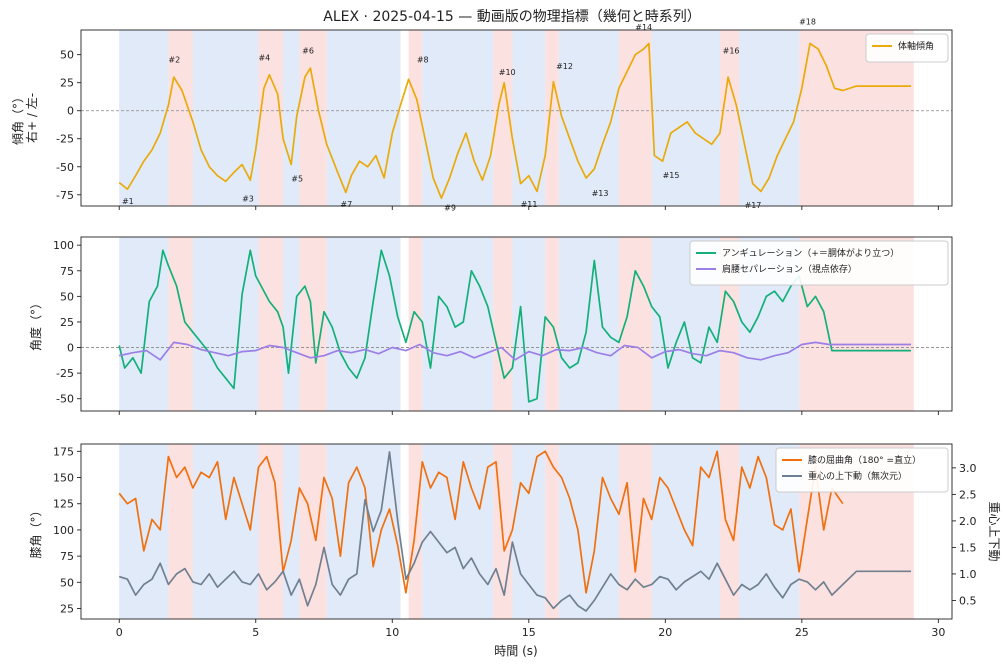 This screenshot has width=1004, height=667. I want to click on y-axis-label: 角度（°）, so click(35, 324).